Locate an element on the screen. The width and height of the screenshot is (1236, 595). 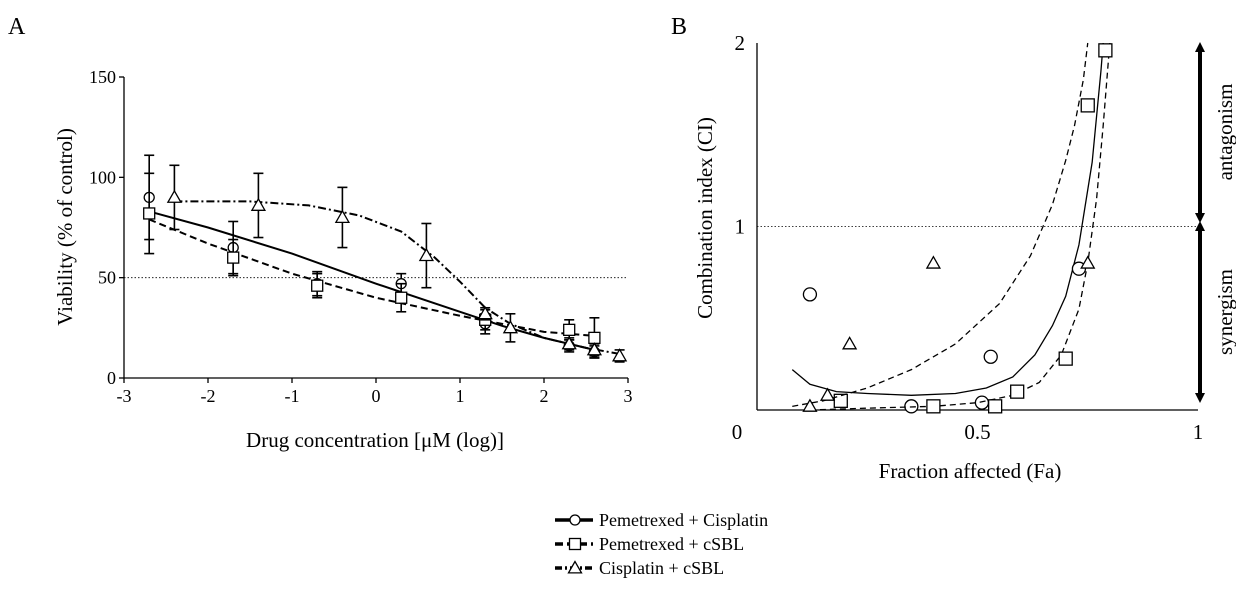
legend-item-circle: Pemetrexed + Cisplatin is located at coordinates (661, 520).